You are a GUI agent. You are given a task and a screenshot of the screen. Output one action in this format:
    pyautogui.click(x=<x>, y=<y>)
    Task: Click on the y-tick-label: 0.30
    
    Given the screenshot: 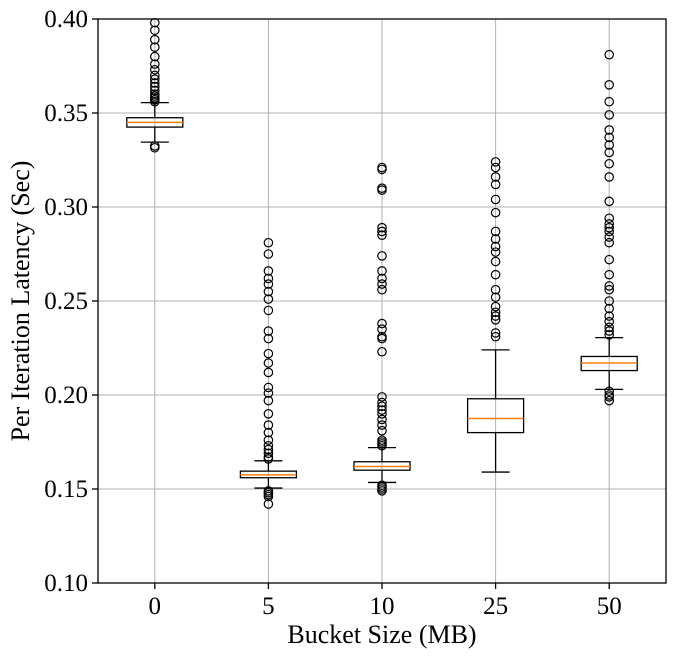 What is the action you would take?
    pyautogui.click(x=66, y=207)
    